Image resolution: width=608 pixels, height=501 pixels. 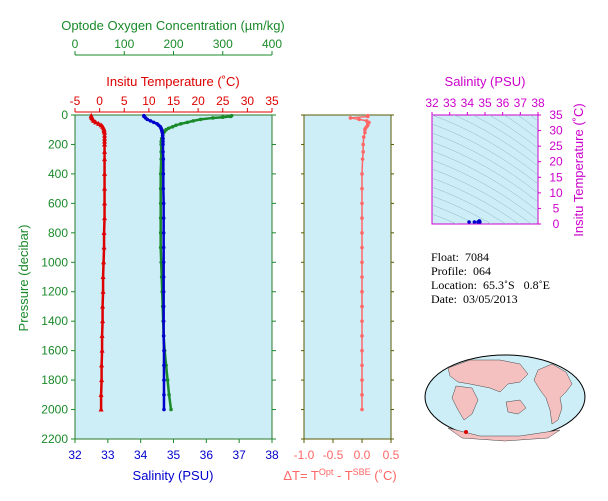 I want to click on pressure-tick-label: 0, so click(x=64, y=115).